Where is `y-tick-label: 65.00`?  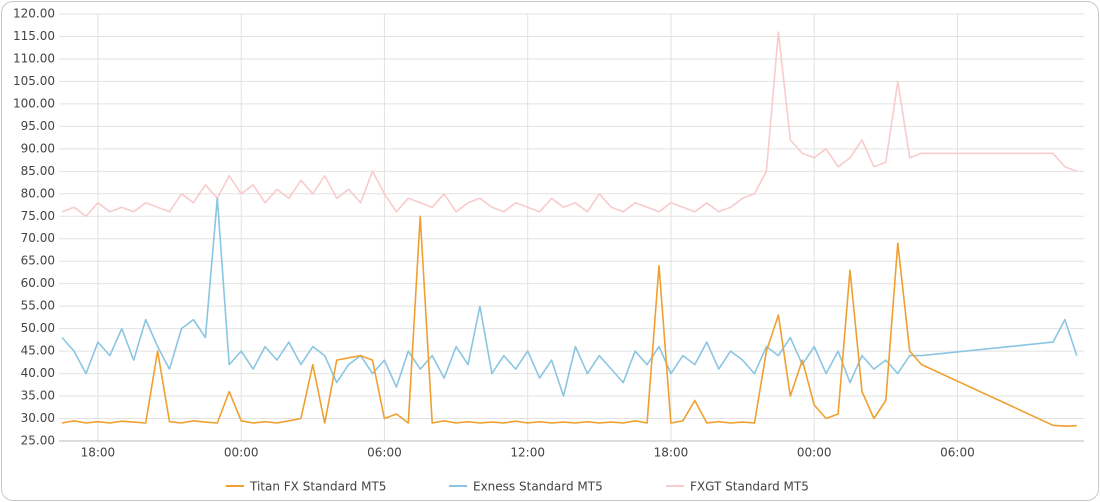
y-tick-label: 65.00 is located at coordinates (38, 261).